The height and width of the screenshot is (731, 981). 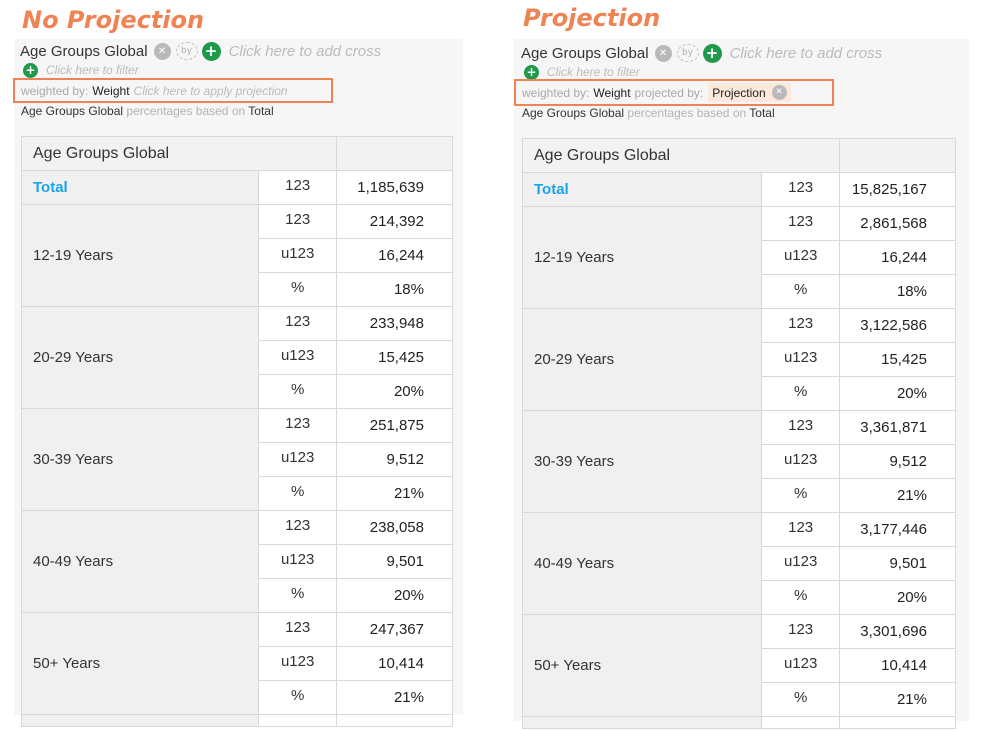 I want to click on table-row: Total 123 15,825,167, so click(x=738, y=189).